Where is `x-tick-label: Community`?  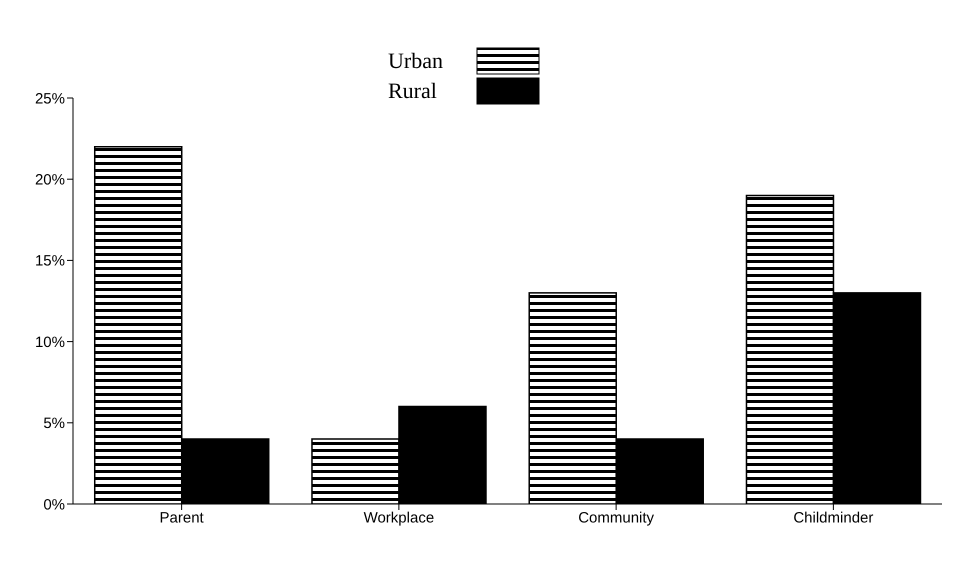 x-tick-label: Community is located at coordinates (616, 518).